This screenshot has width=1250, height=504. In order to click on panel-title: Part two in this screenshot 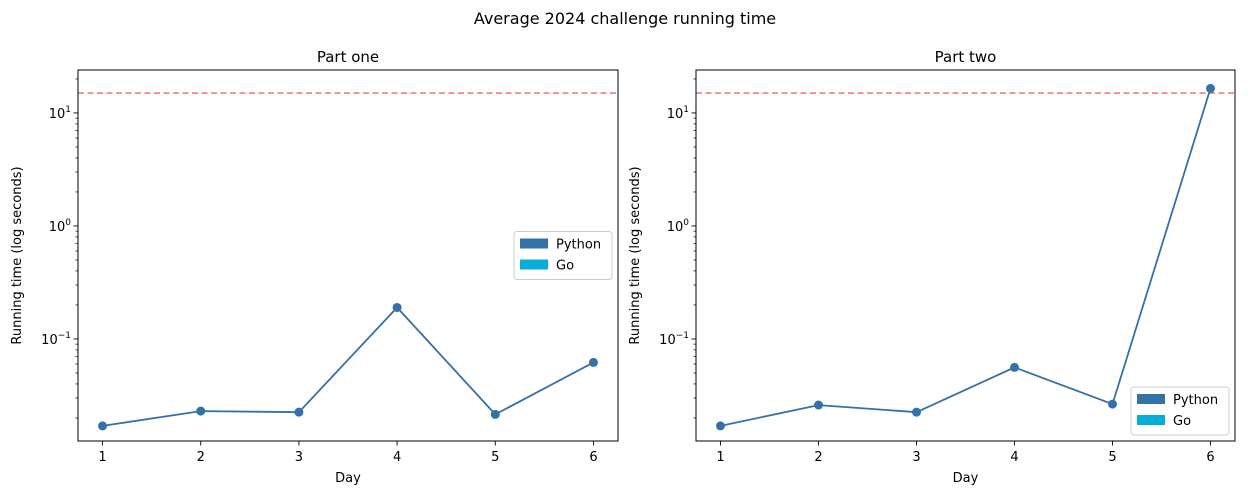, I will do `click(966, 57)`.